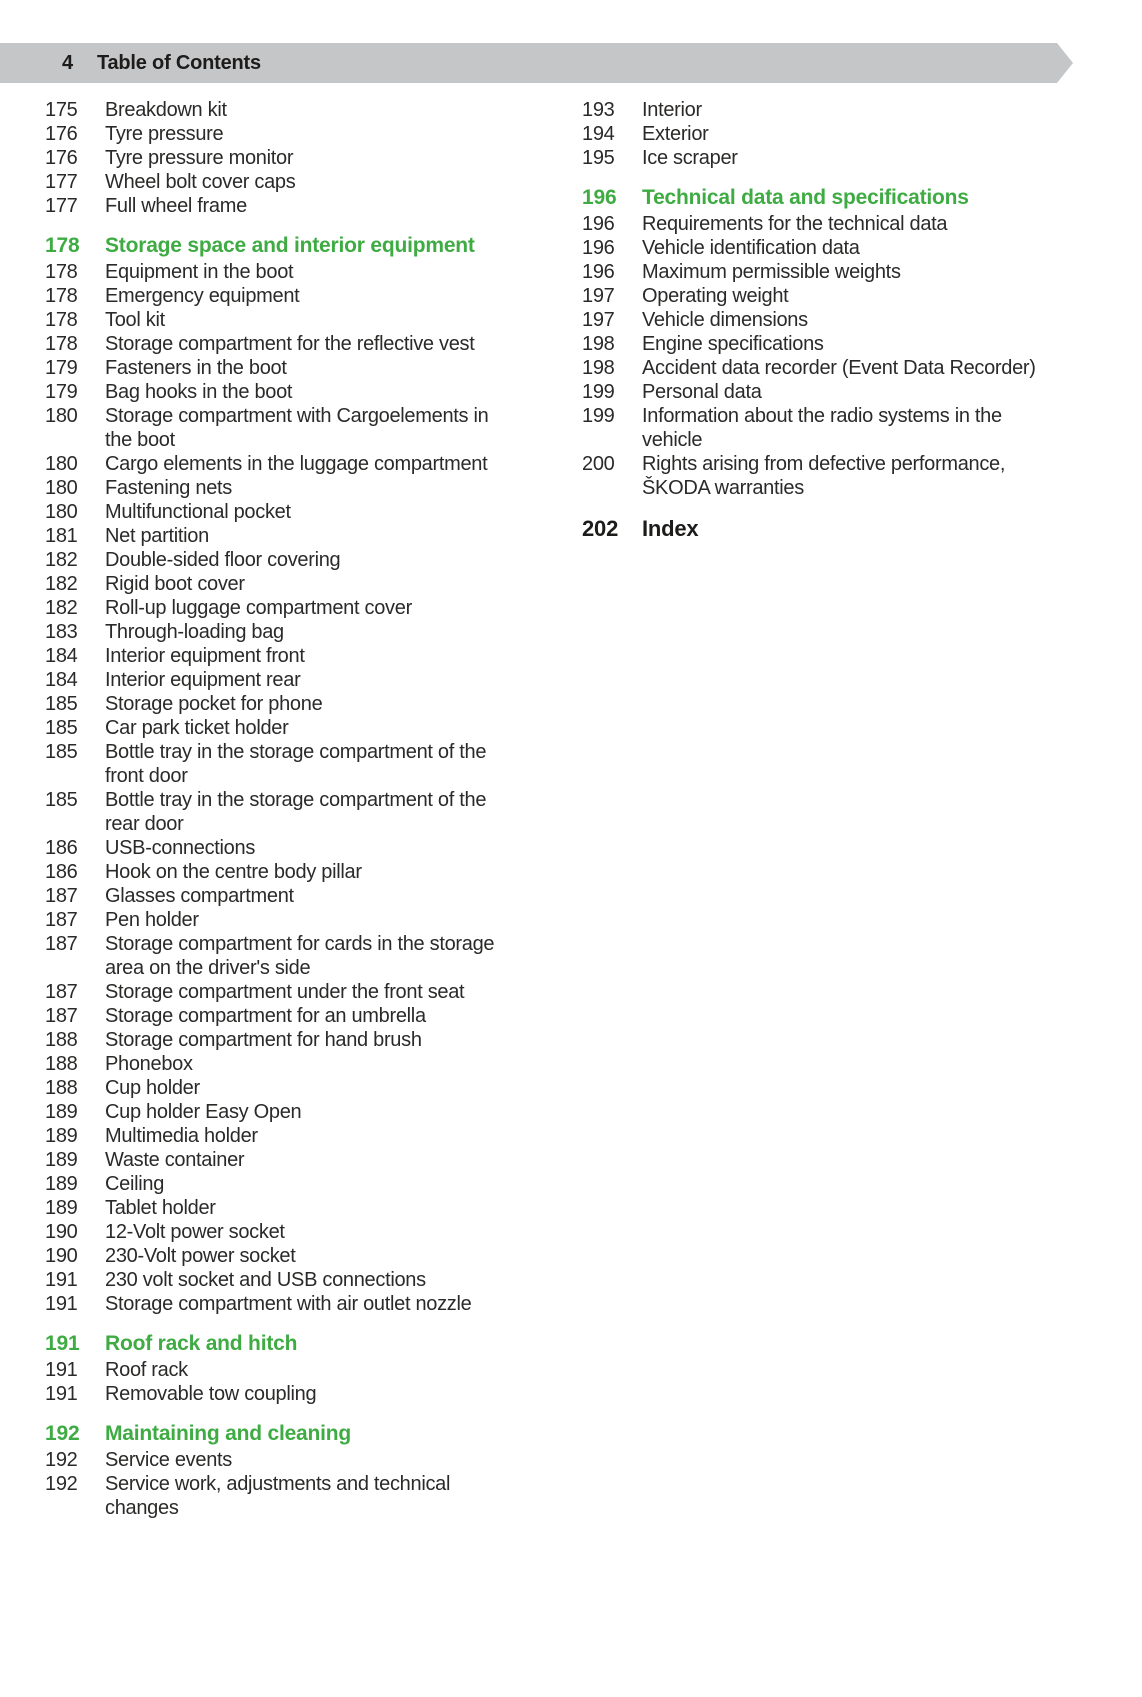 Image resolution: width=1142 pixels, height=1697 pixels. Describe the element at coordinates (675, 134) in the screenshot. I see `toc-entry-label: Exterior` at that location.